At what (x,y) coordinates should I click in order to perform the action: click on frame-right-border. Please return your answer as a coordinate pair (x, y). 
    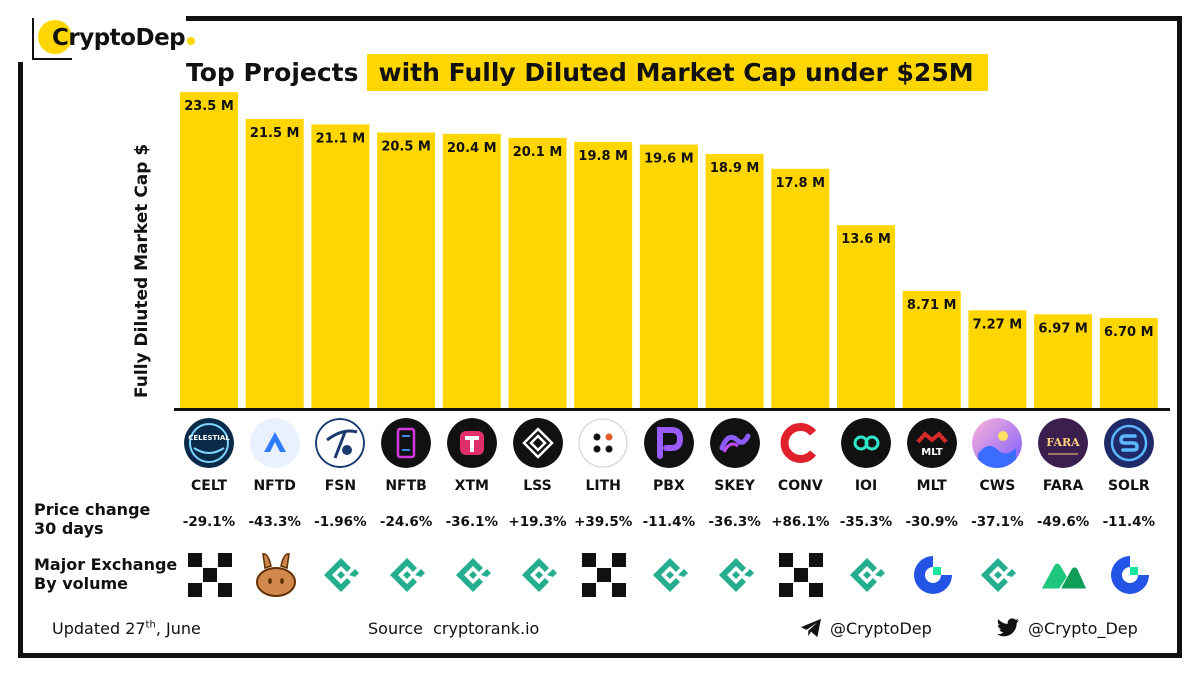
    Looking at the image, I should click on (1179, 337).